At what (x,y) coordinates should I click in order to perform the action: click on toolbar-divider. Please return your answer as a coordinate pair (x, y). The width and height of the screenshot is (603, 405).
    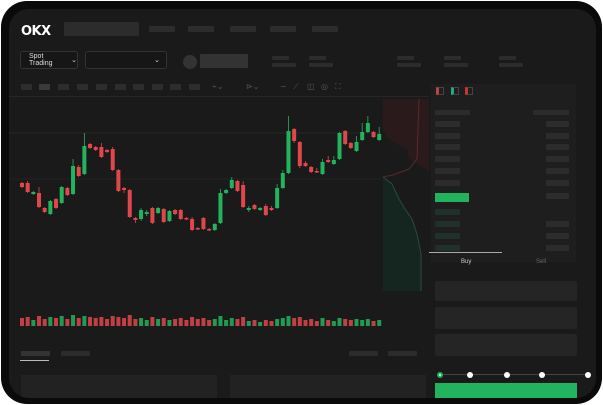
    Looking at the image, I should click on (219, 96).